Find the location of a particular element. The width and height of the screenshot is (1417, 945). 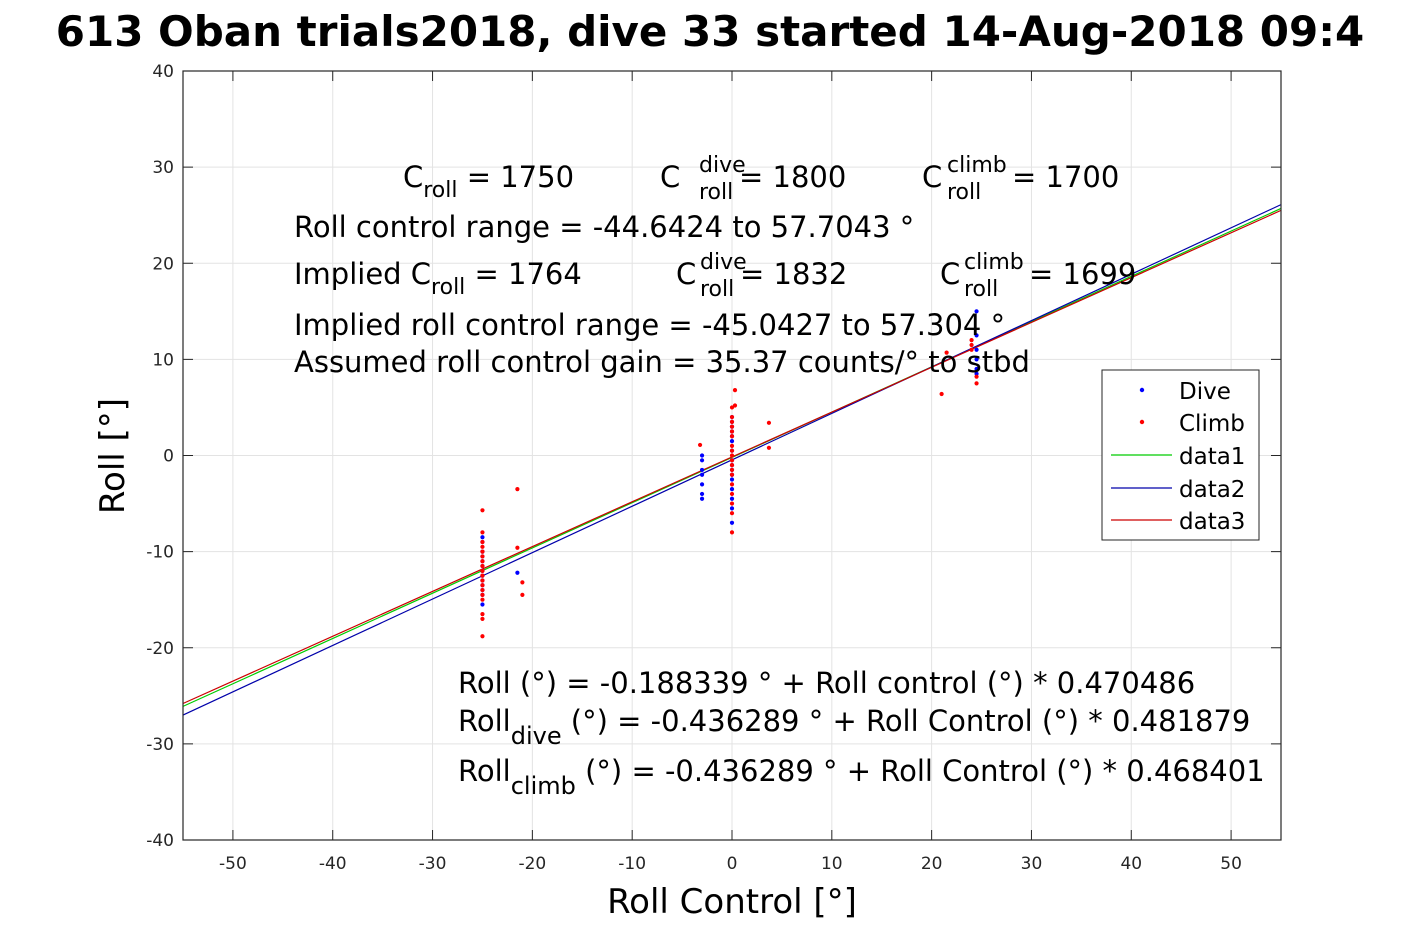

legend-marker-climb is located at coordinates (1142, 422).